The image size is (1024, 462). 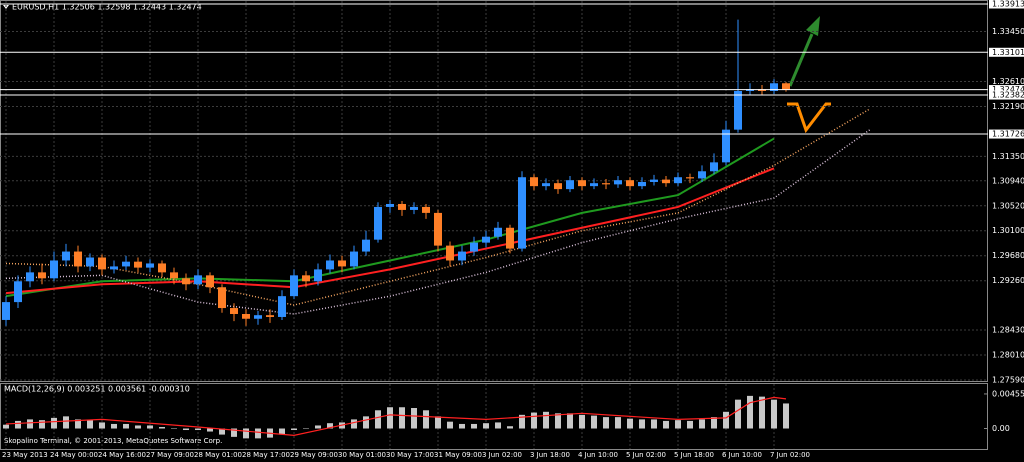 What do you see at coordinates (1008, 31) in the screenshot?
I see `y-tick-label: 1.33450` at bounding box center [1008, 31].